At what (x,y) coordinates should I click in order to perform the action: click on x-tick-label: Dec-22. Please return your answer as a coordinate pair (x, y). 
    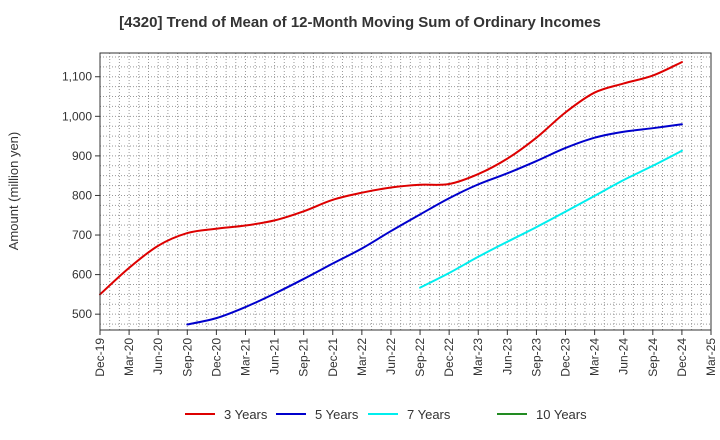
    Looking at the image, I should click on (449, 357).